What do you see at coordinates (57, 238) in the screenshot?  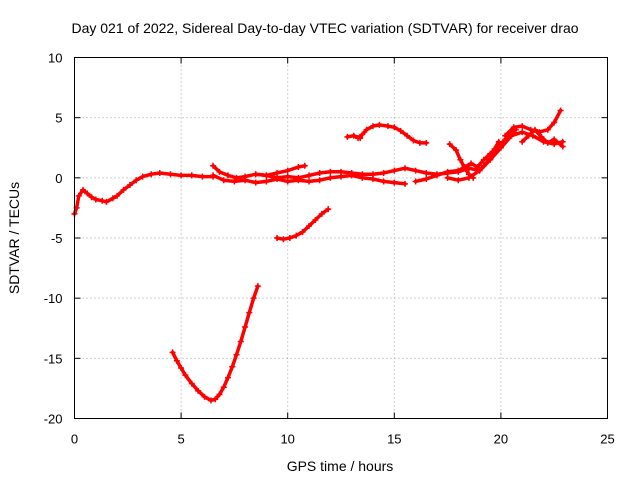 I see `y-tick-label: -5` at bounding box center [57, 238].